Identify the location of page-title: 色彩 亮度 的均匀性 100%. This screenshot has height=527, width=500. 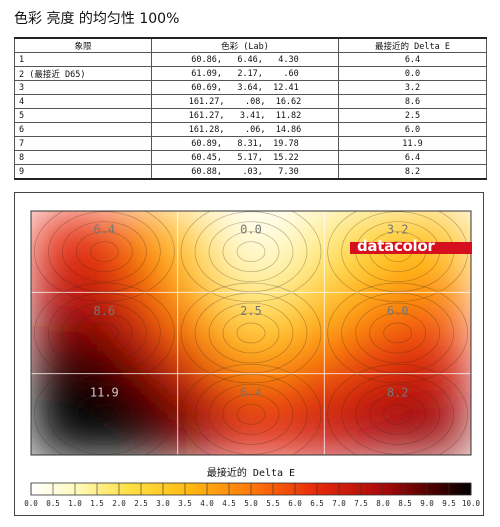
(97, 19).